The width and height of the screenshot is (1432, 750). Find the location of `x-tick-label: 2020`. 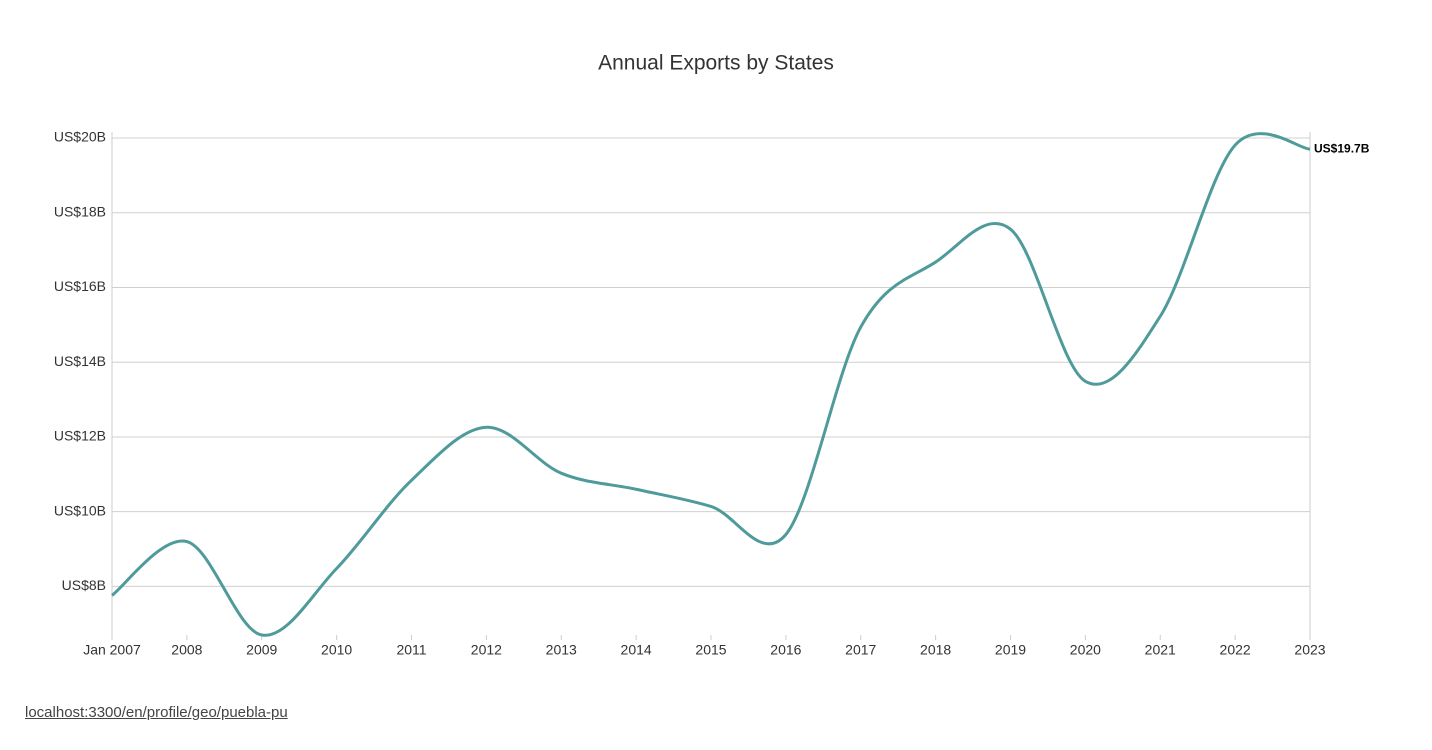

x-tick-label: 2020 is located at coordinates (1085, 650).